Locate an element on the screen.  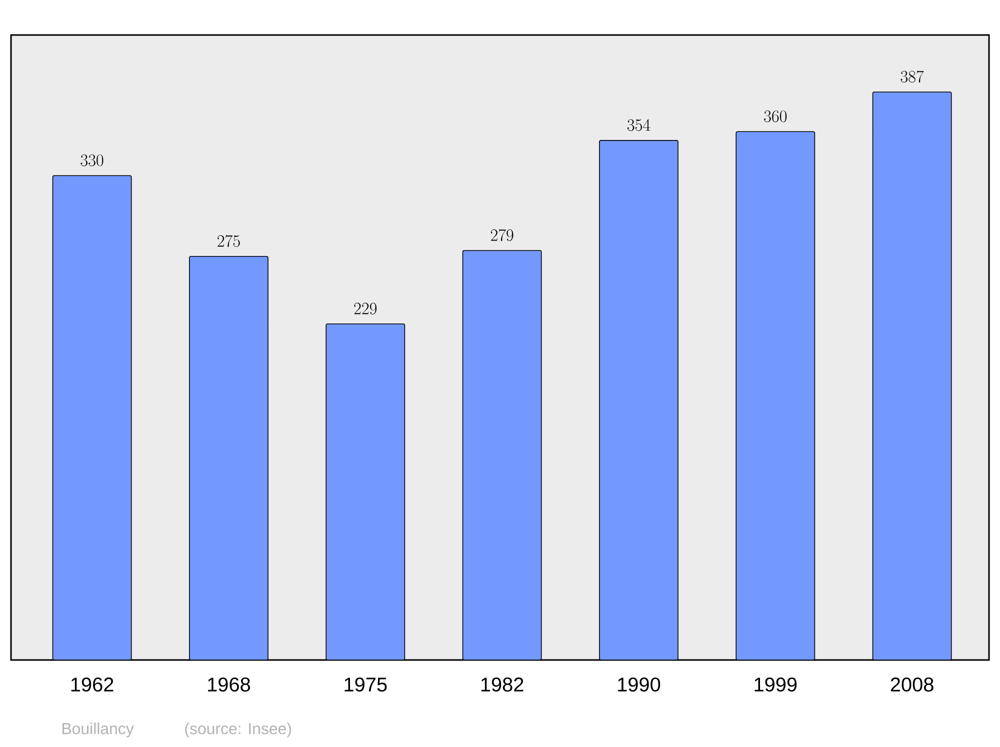
x-tick-label: 1975 is located at coordinates (365, 685).